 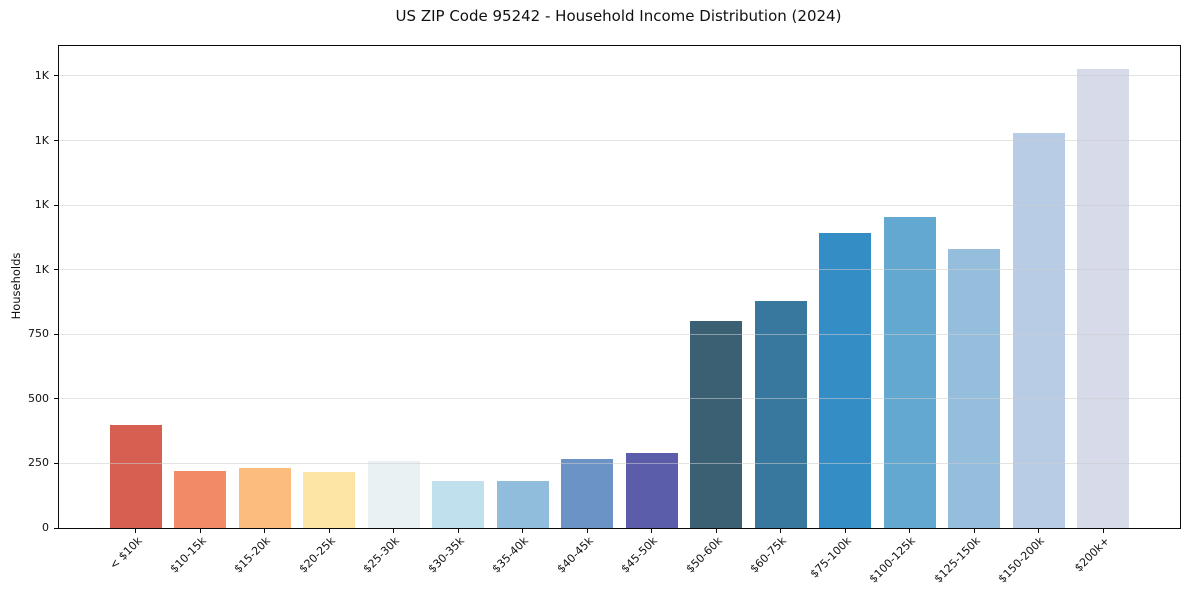 What do you see at coordinates (125, 553) in the screenshot?
I see `x-tick-label: < $10k` at bounding box center [125, 553].